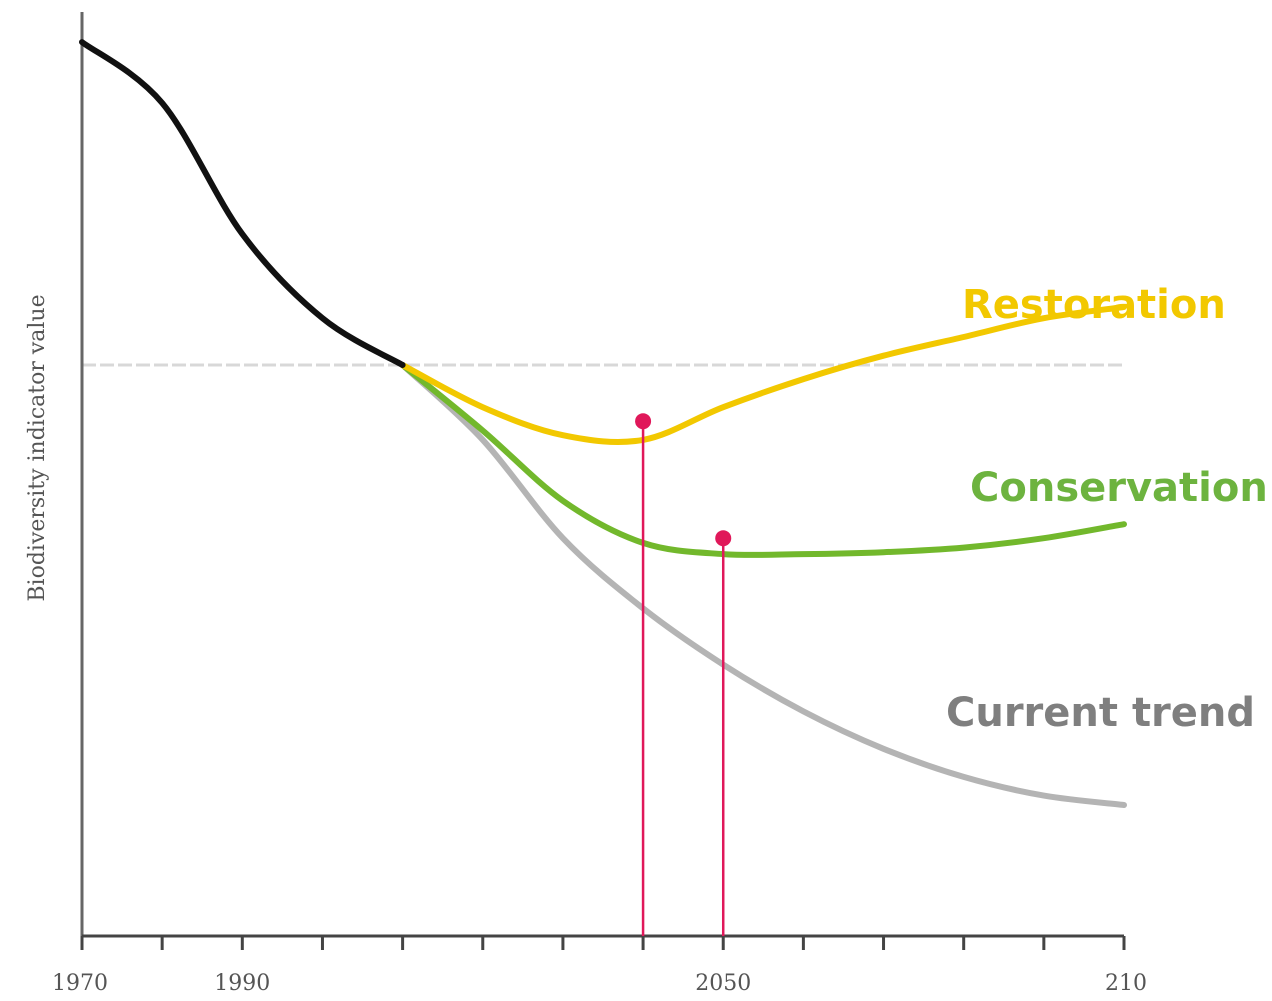  Describe the element at coordinates (763, 460) in the screenshot. I see `conservation-line` at that location.